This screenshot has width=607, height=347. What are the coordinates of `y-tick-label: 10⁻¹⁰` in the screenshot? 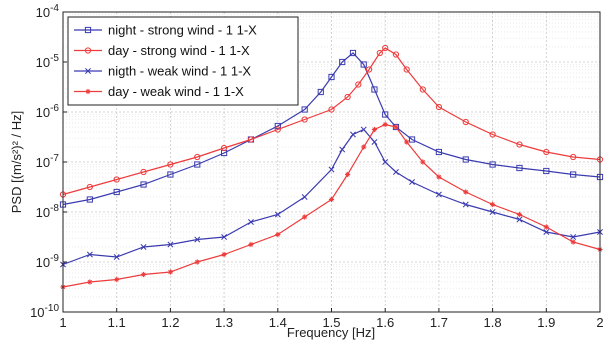 It's located at (44, 311).